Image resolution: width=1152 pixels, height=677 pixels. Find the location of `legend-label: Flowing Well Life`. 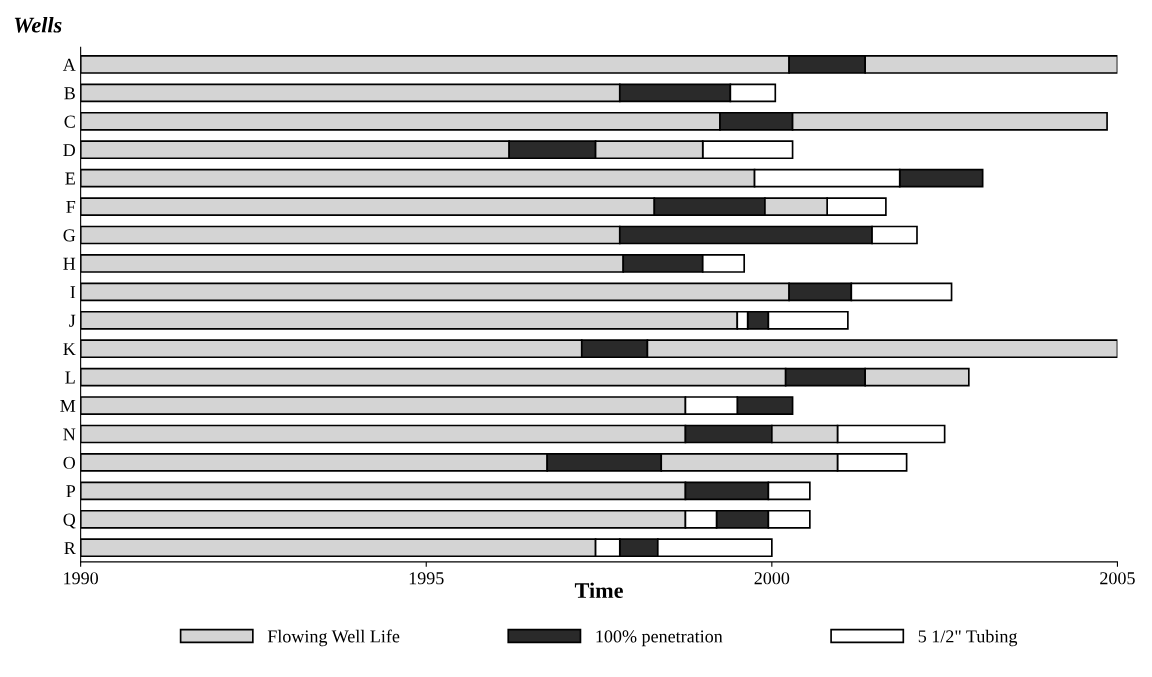

legend-label: Flowing Well Life is located at coordinates (333, 638).